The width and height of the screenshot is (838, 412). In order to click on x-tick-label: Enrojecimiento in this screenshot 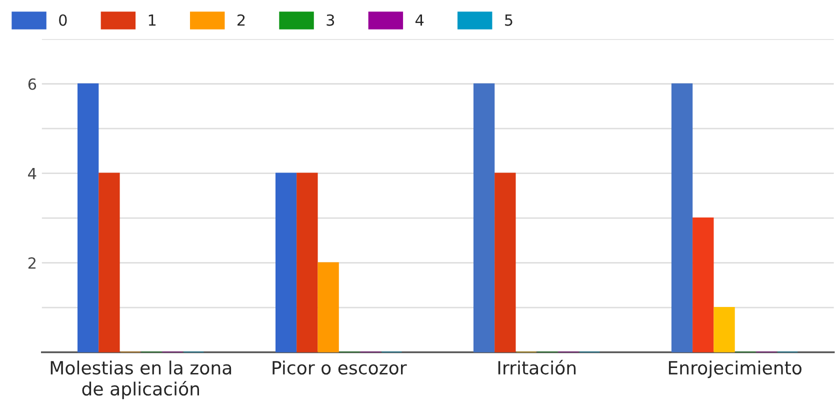, I will do `click(735, 369)`.